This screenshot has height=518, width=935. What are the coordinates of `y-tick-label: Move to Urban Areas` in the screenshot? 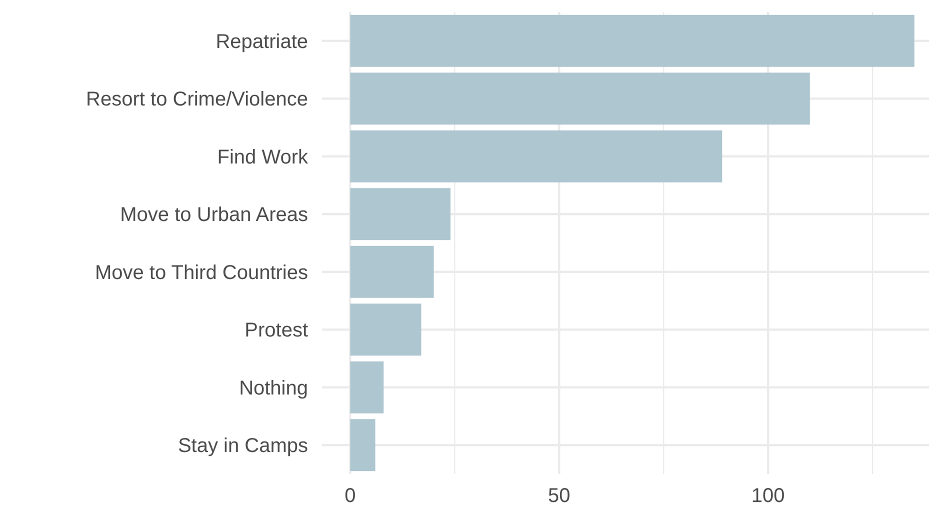 It's located at (214, 215).